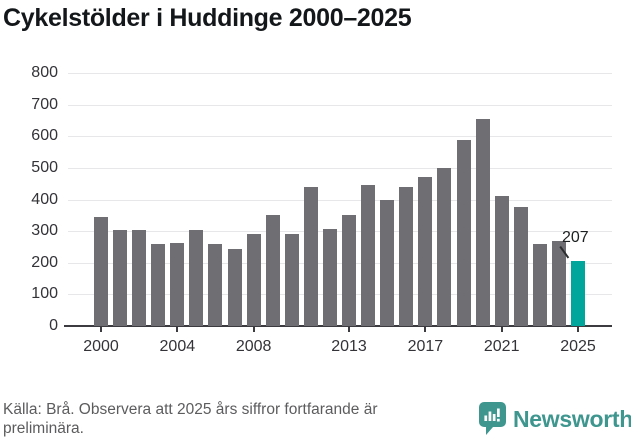 The height and width of the screenshot is (439, 631). What do you see at coordinates (501, 261) in the screenshot?
I see `bar-2021` at bounding box center [501, 261].